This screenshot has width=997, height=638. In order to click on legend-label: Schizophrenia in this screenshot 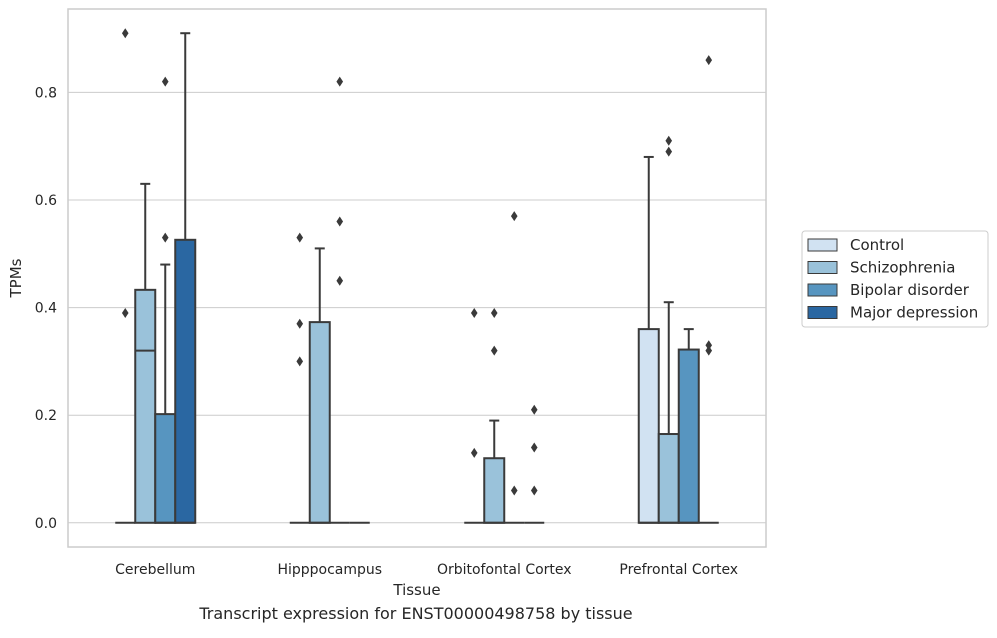, I will do `click(902, 268)`.